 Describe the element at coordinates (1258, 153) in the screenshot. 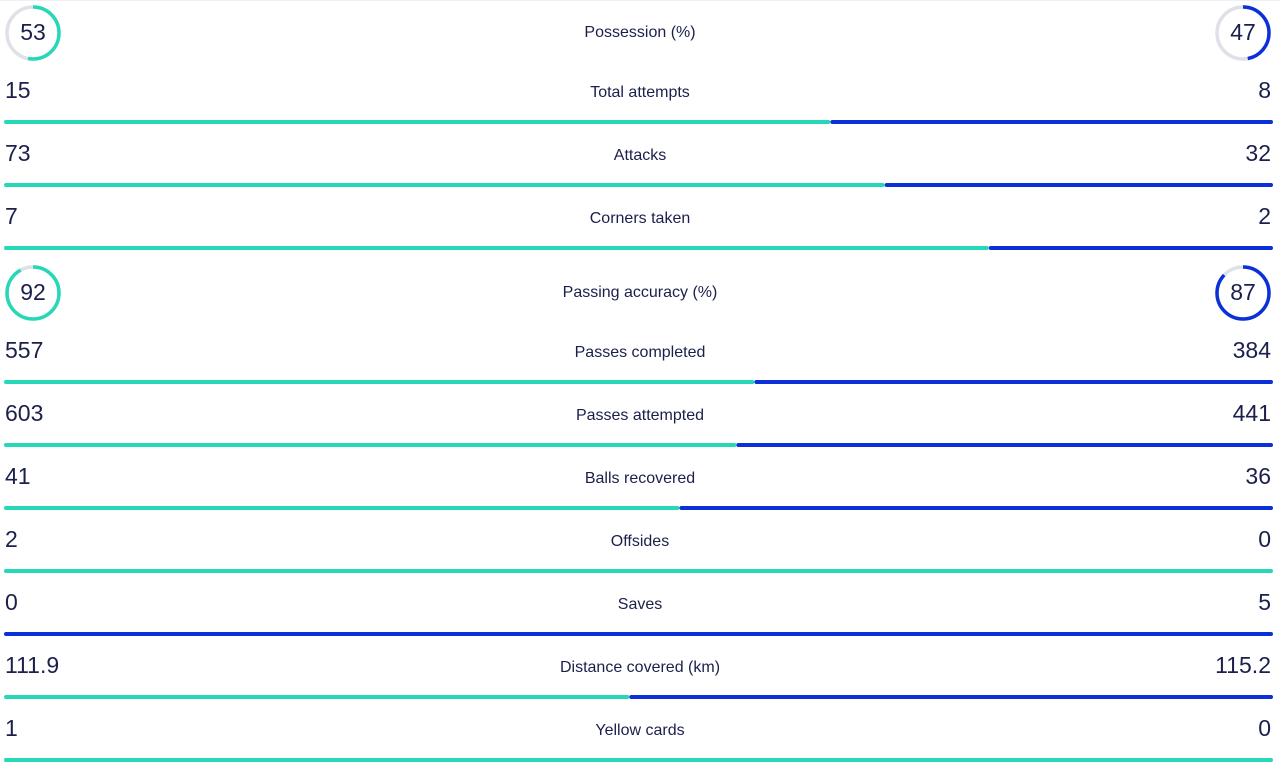

I see `away-value: 32` at that location.